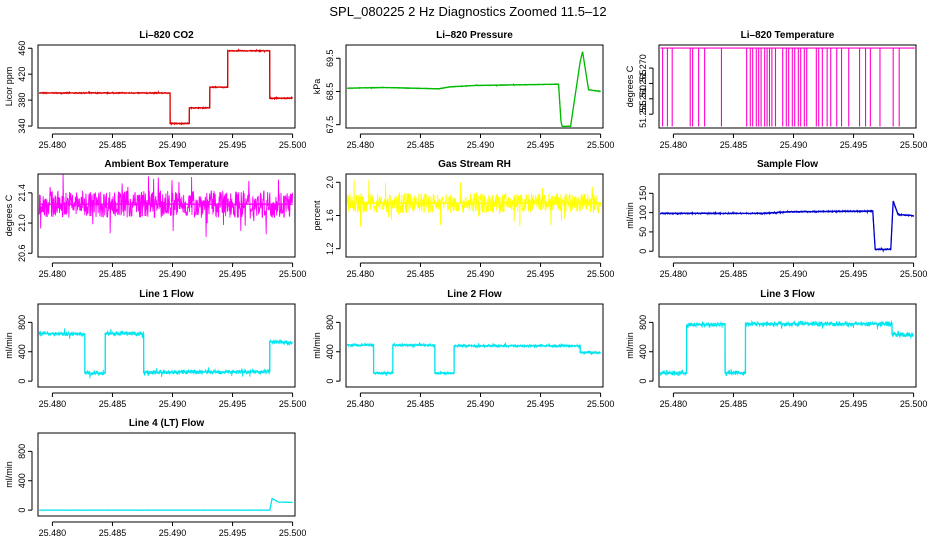 This screenshot has width=936, height=540. Describe the element at coordinates (22, 253) in the screenshot. I see `y-tick-label: 20.6` at that location.